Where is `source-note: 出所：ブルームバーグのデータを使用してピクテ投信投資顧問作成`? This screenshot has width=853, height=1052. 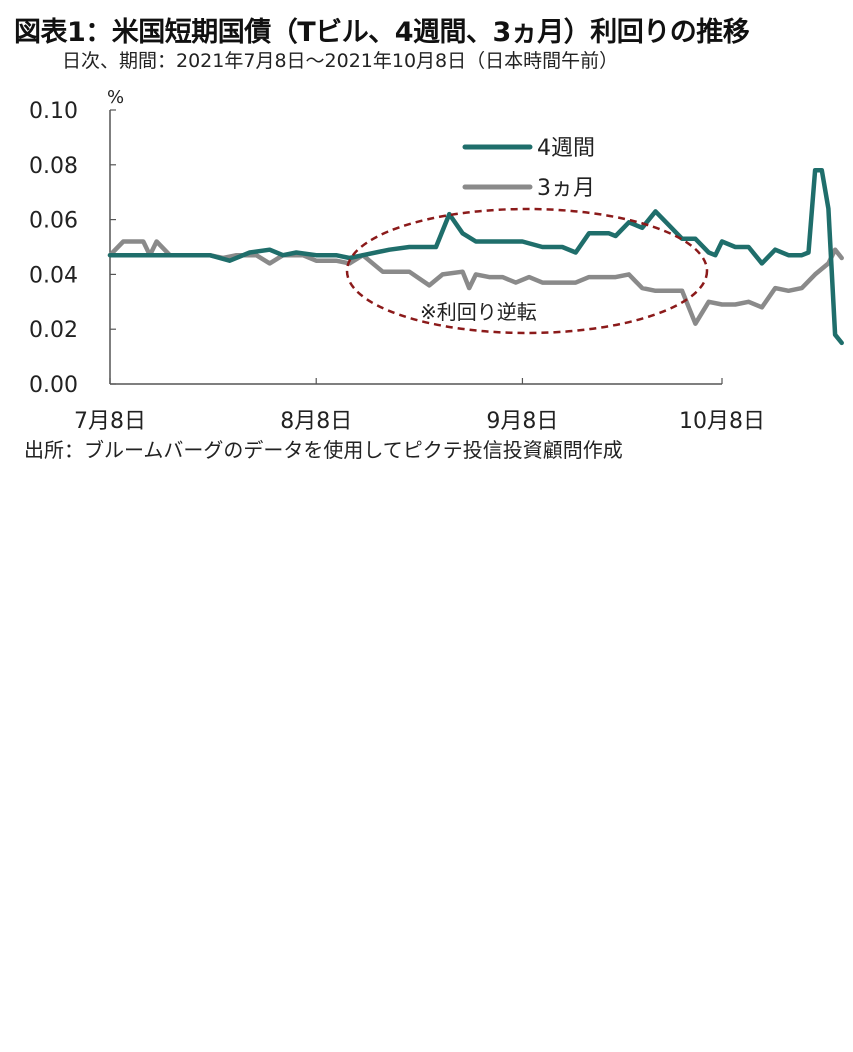
source-note: 出所：ブルームバーグのデータを使用してピクテ投信投資顧問作成 is located at coordinates (323, 450).